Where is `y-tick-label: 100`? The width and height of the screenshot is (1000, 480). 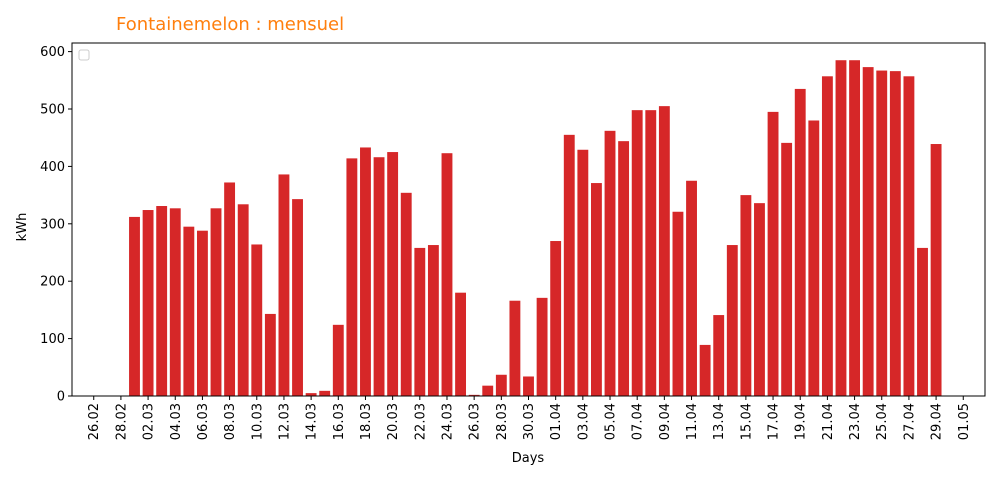 y-tick-label: 100 is located at coordinates (52, 339).